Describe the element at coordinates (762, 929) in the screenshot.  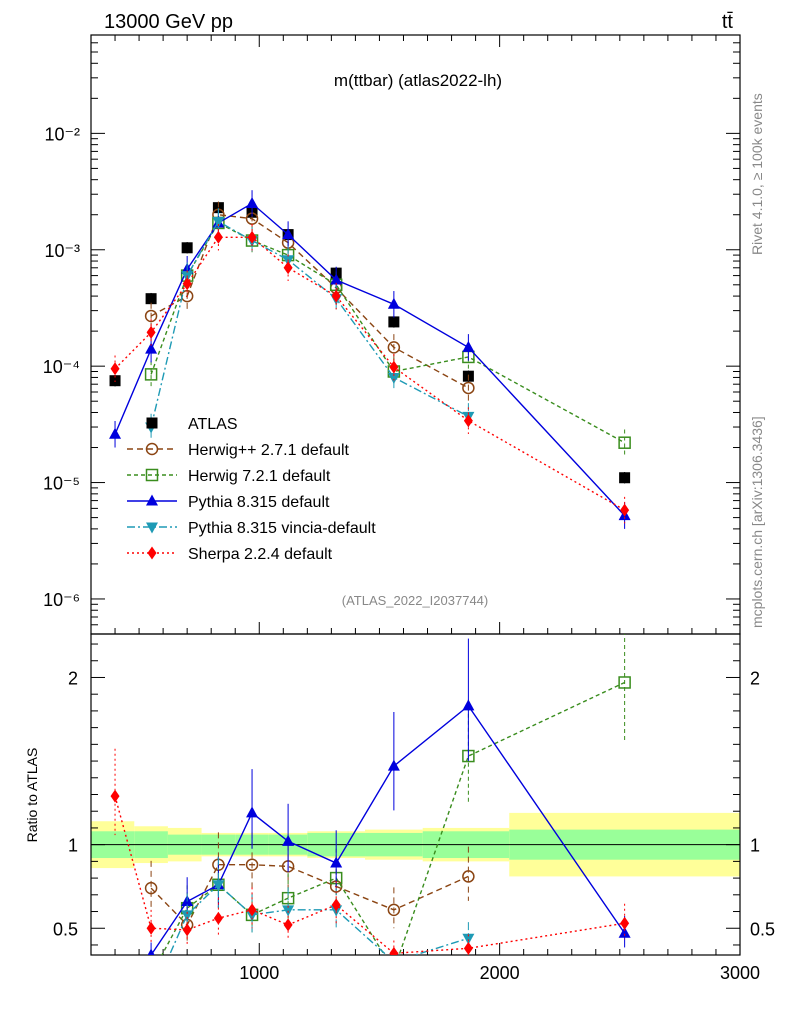
I see `ratio-y-tick-label-right: 0.5` at that location.